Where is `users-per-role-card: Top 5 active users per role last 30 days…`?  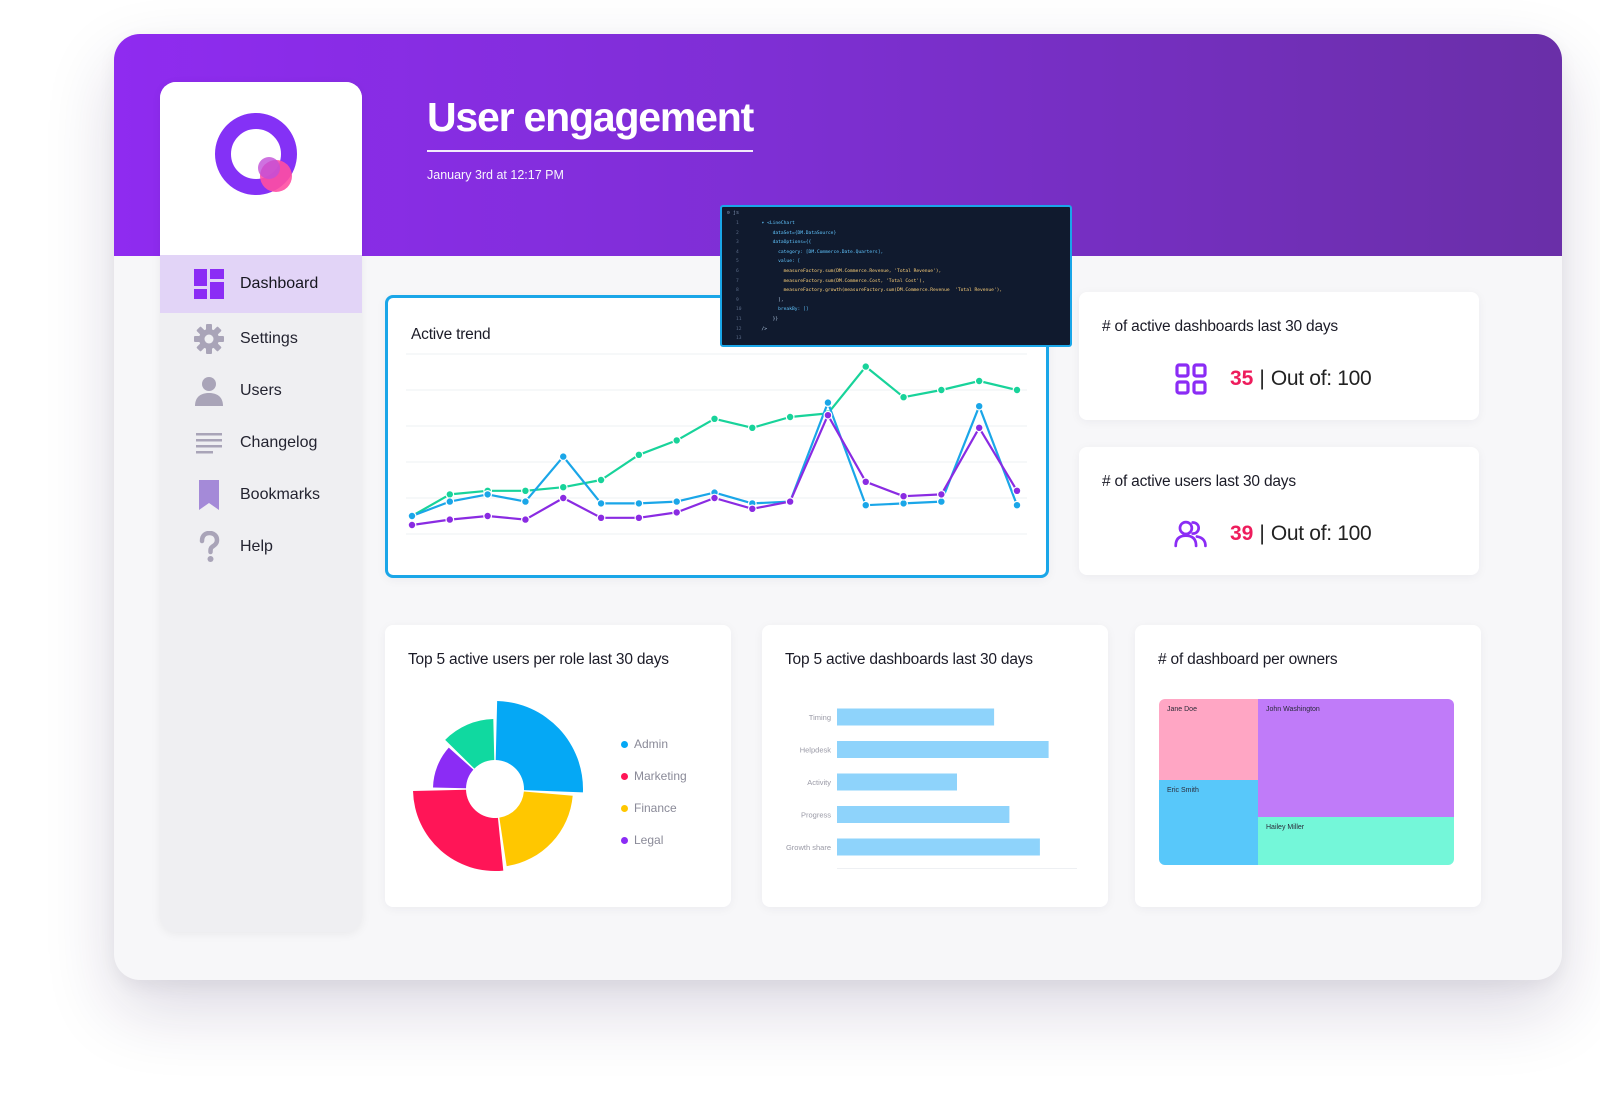 users-per-role-card: Top 5 active users per role last 30 days… is located at coordinates (558, 766).